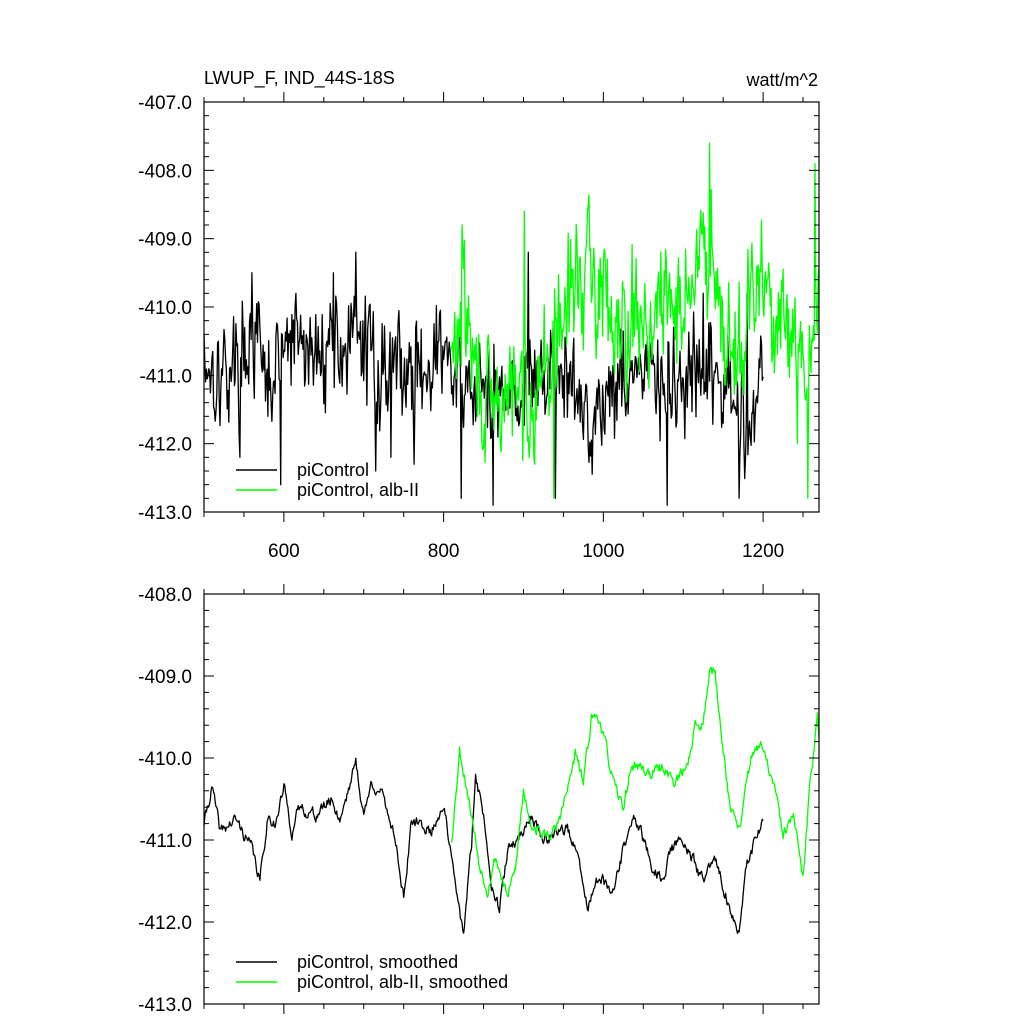 The height and width of the screenshot is (1024, 1024). I want to click on legend-label-picontrol: piControl, so click(333, 470).